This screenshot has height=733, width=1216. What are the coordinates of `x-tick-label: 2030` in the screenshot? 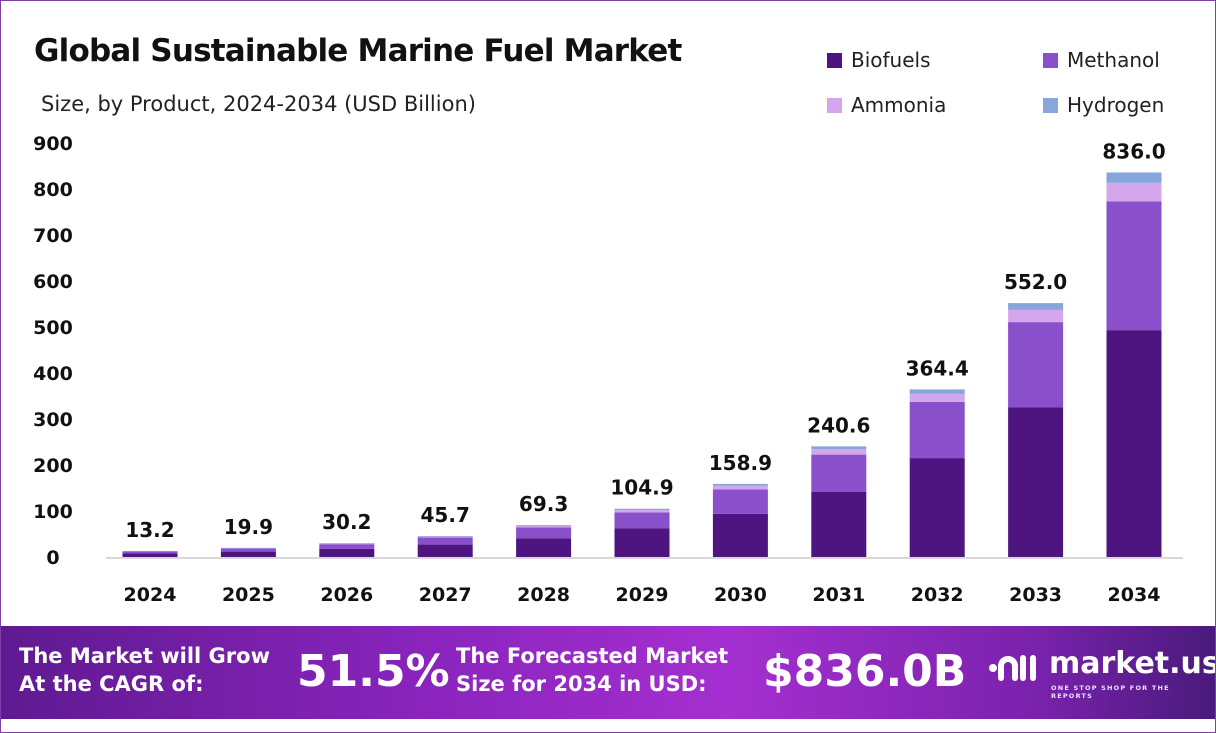 It's located at (740, 595).